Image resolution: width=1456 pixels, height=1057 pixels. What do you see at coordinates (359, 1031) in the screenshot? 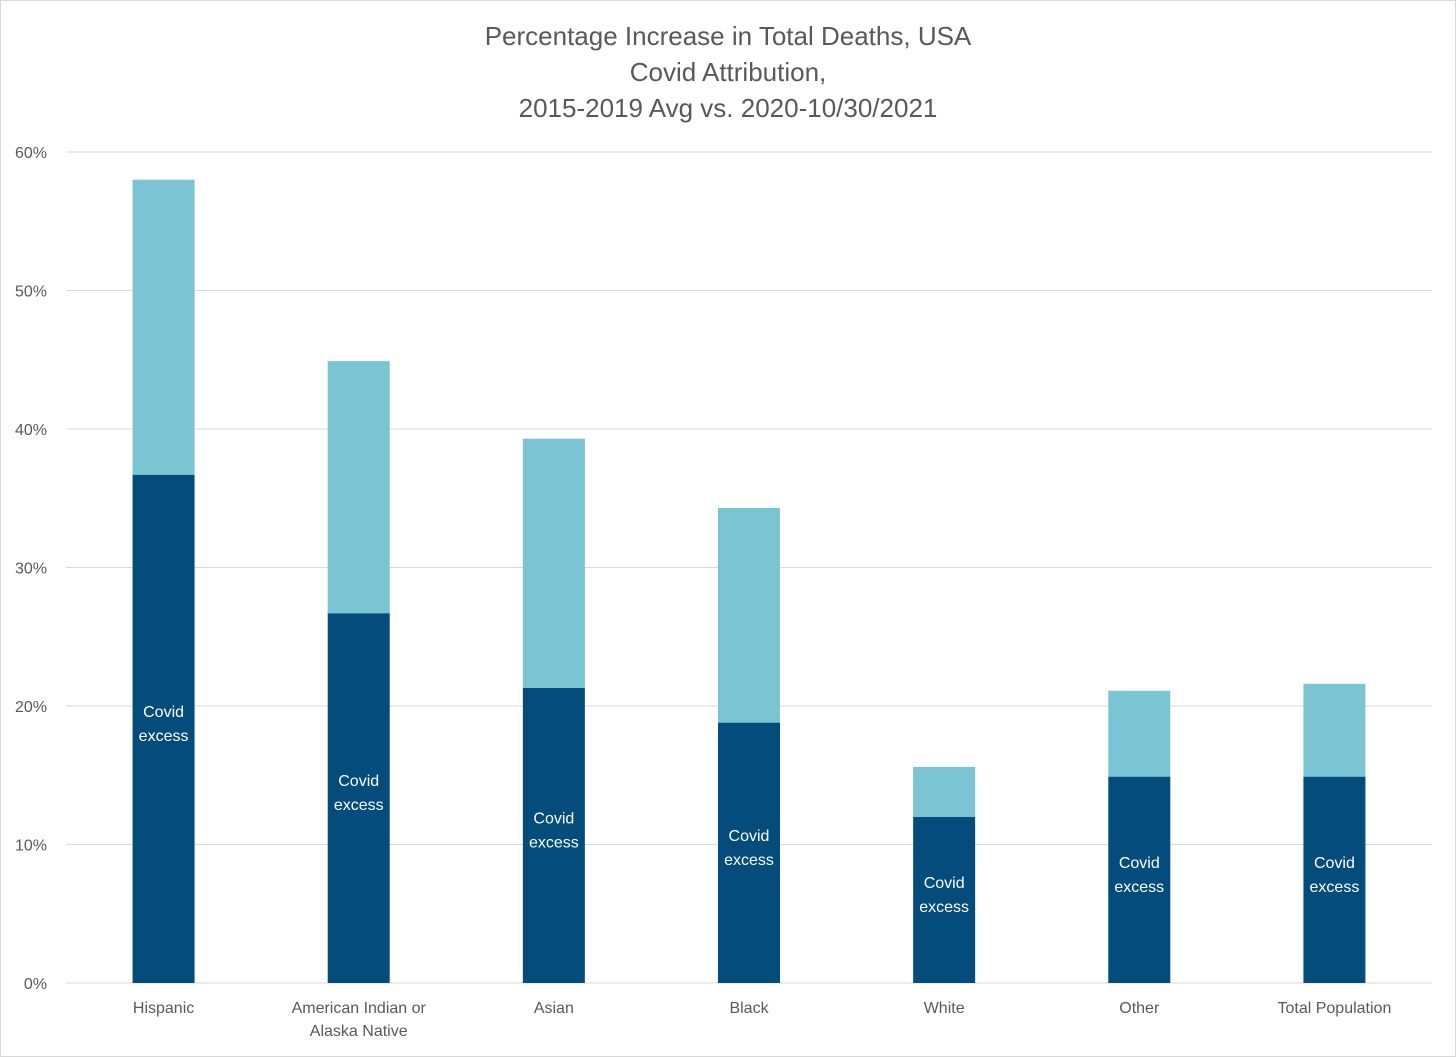
I see `x-category-label: Alaska Native` at bounding box center [359, 1031].